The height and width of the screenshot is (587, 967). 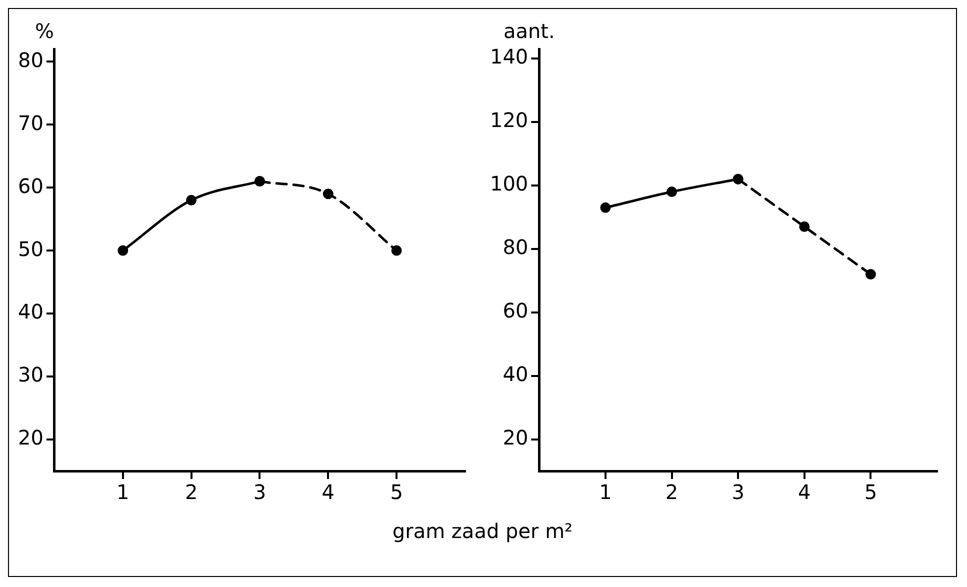 What do you see at coordinates (509, 56) in the screenshot?
I see `y-tick-label: 140` at bounding box center [509, 56].